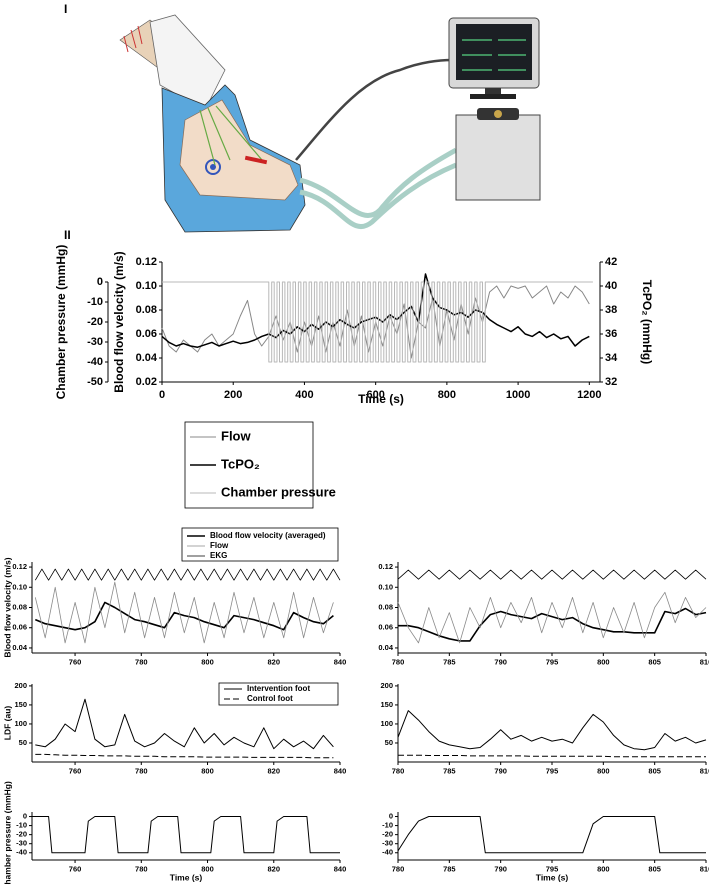  I want to click on illustration, so click(330, 123).